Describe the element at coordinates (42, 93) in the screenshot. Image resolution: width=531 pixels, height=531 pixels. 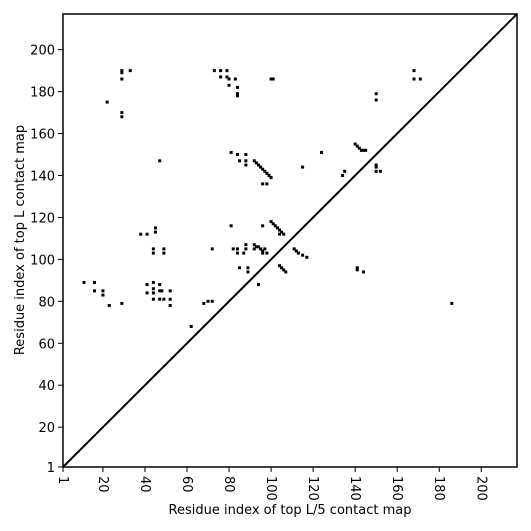
I see `y-tick-label: 180` at that location.